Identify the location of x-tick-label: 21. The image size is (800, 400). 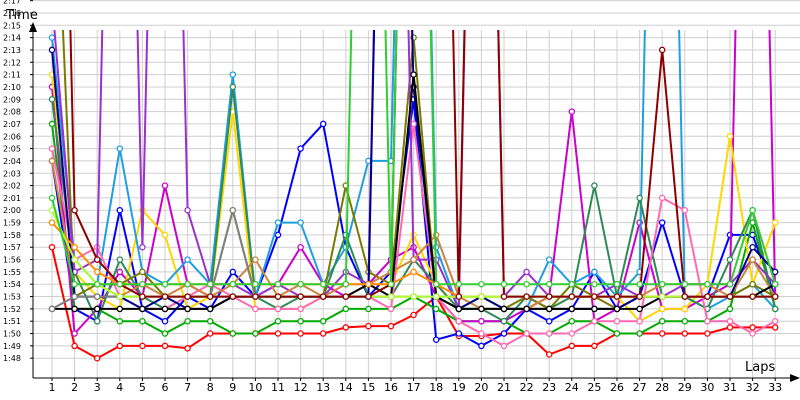
(504, 387).